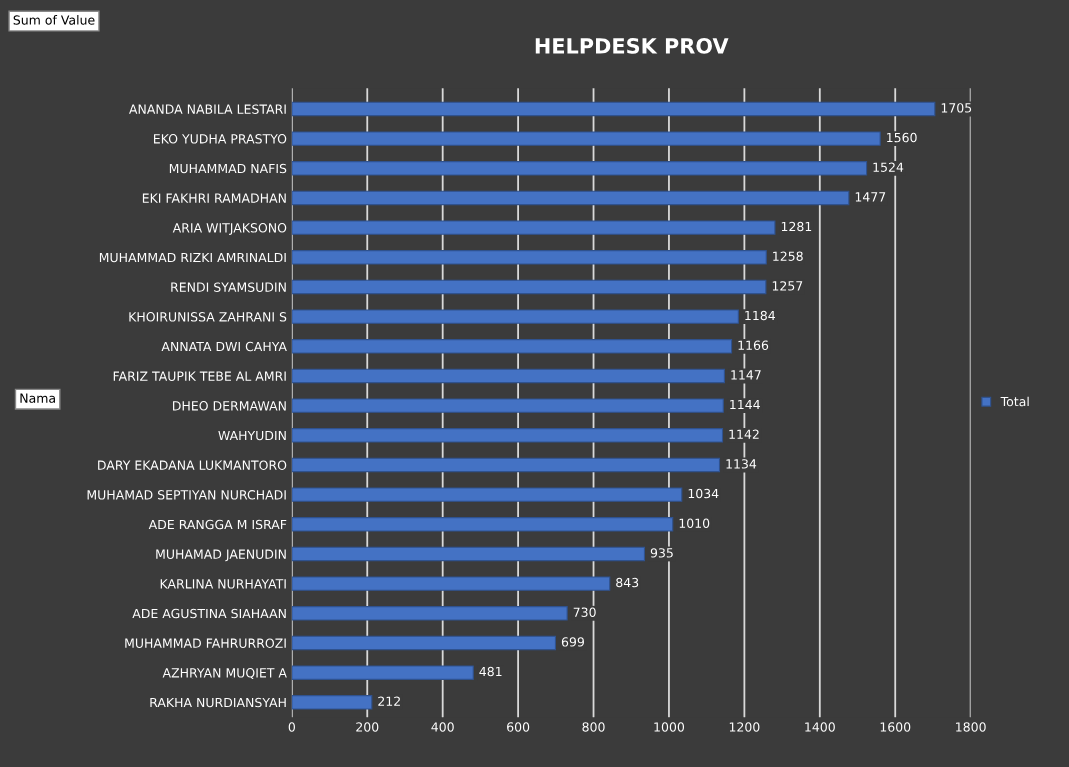 The height and width of the screenshot is (767, 1069). What do you see at coordinates (229, 229) in the screenshot?
I see `y-tick-label: ARIA WITJAKSONO` at bounding box center [229, 229].